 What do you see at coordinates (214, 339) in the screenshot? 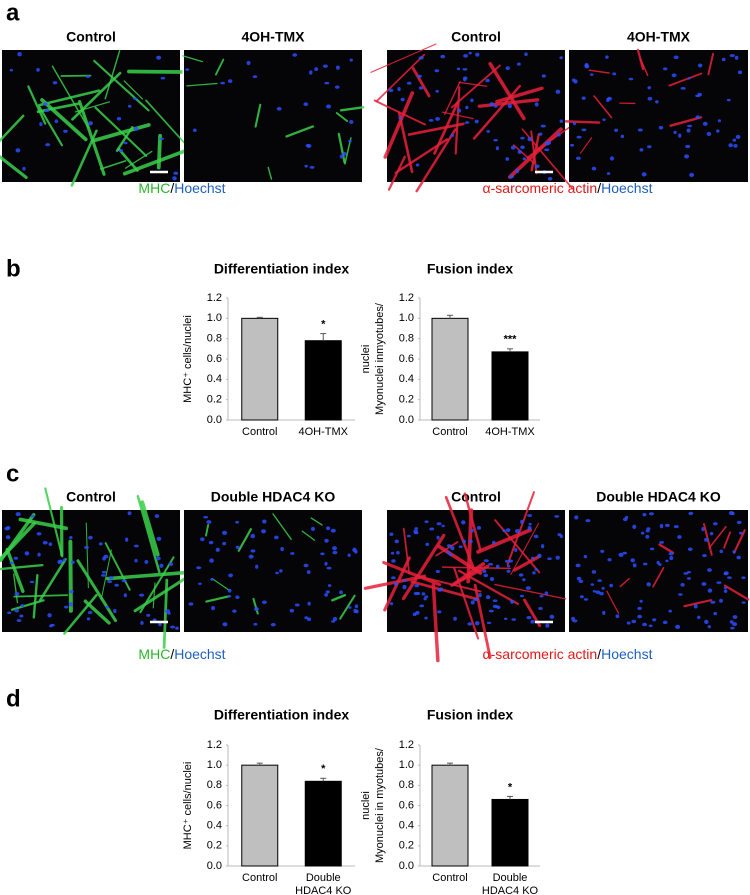
I see `y-tick-label: 0.8` at bounding box center [214, 339].